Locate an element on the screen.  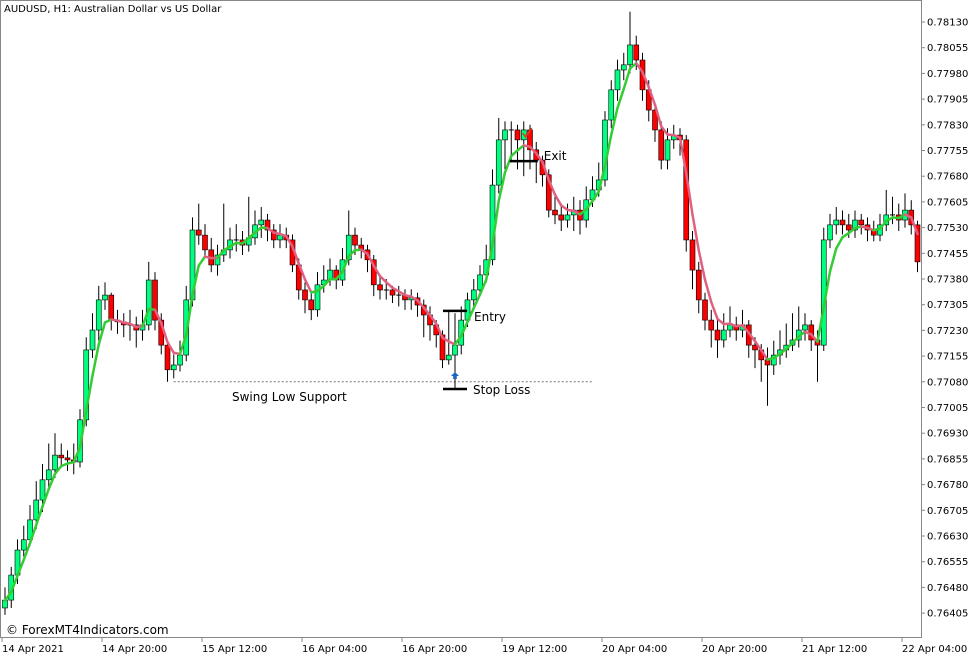
y-tick-label: 0.77980 is located at coordinates (947, 74).